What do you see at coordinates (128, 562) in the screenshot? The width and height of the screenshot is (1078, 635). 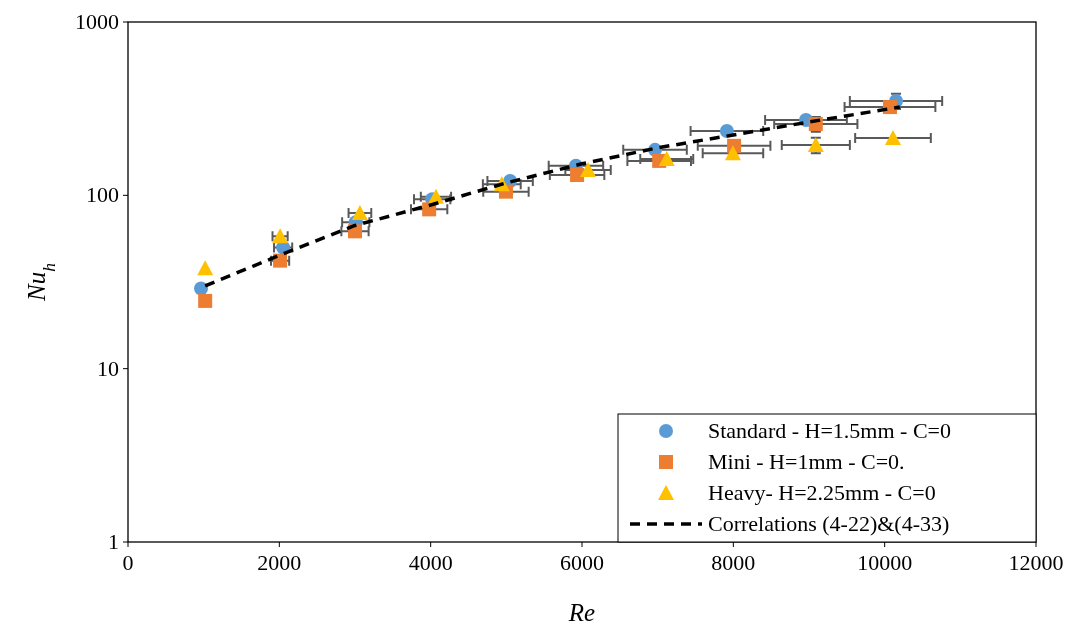 I see `x-tick-label: 0` at bounding box center [128, 562].